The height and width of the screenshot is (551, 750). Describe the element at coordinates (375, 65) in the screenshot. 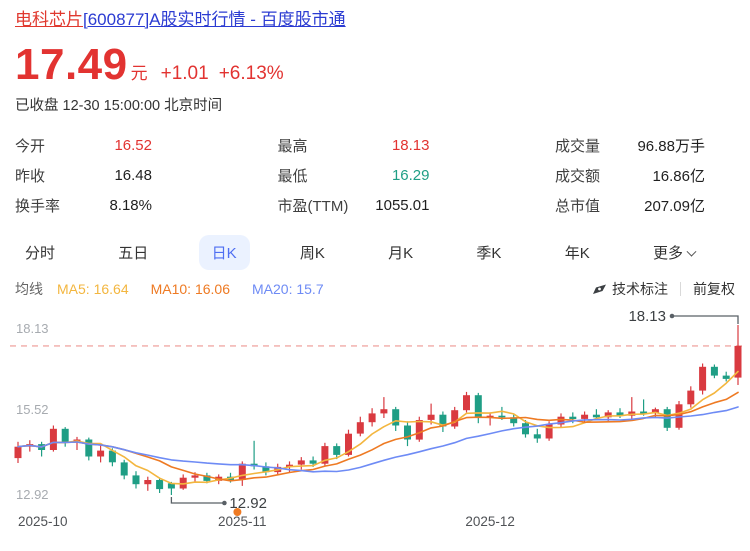

I see `quote-price-row: 17.49 元 +1.01 +6.13%` at that location.